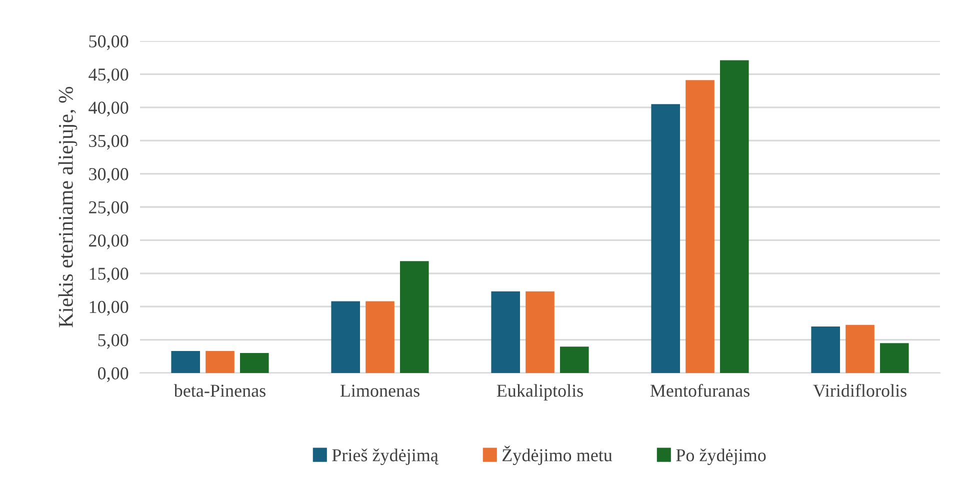 Image resolution: width=963 pixels, height=484 pixels. I want to click on legend-label: Prieš žydėjimą, so click(385, 457).